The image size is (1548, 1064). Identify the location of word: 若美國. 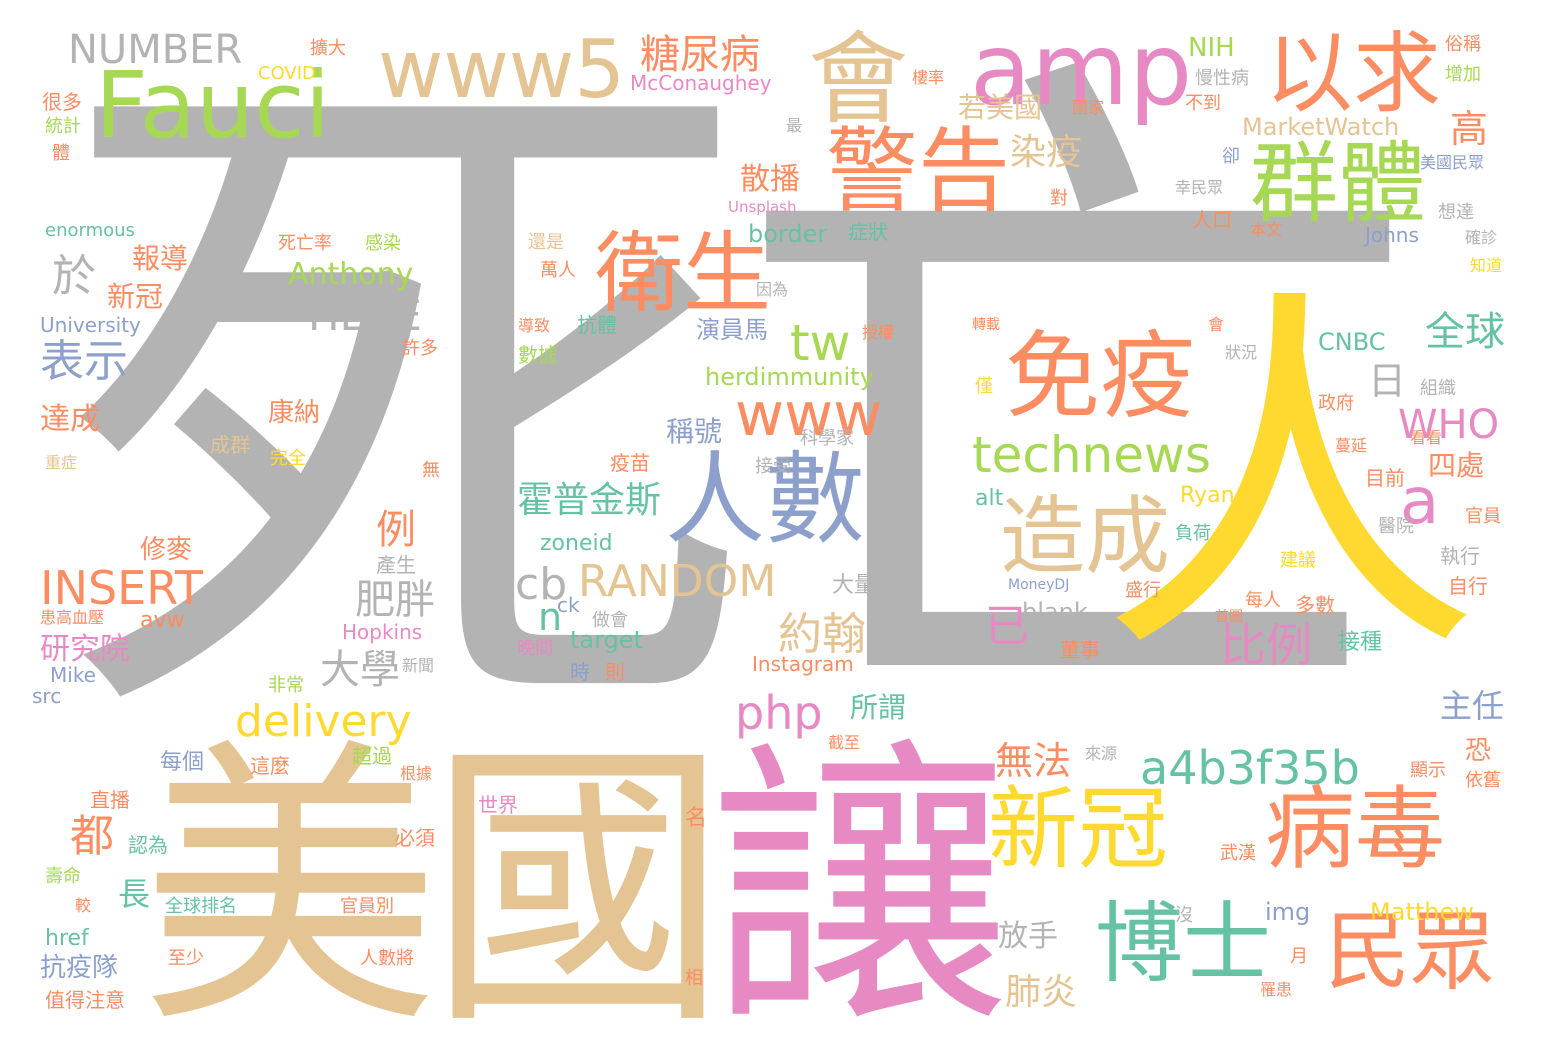
(1000, 107).